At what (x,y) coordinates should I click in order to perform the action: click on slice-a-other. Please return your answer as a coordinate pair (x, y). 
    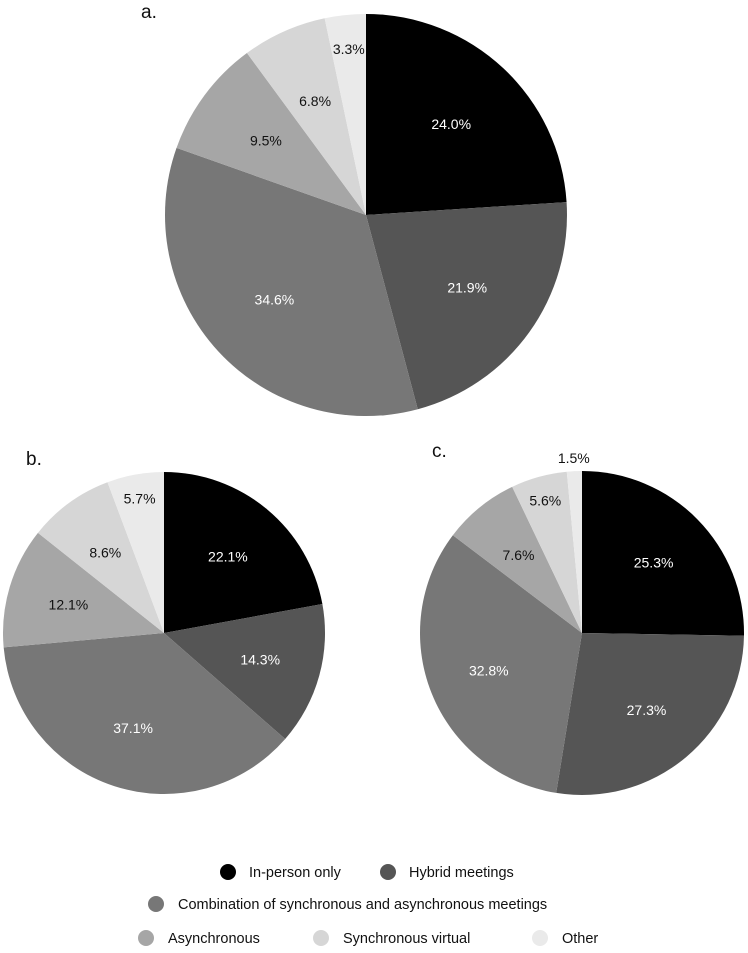
    Looking at the image, I should click on (345, 114).